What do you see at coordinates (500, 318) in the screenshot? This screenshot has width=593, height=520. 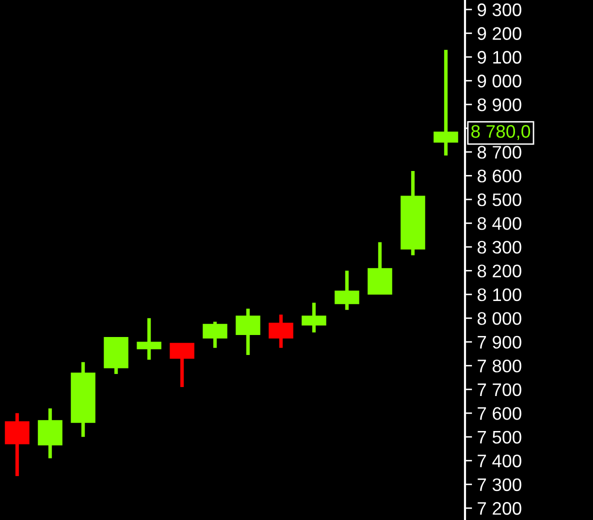 I see `y-tick-label: 8 000` at bounding box center [500, 318].